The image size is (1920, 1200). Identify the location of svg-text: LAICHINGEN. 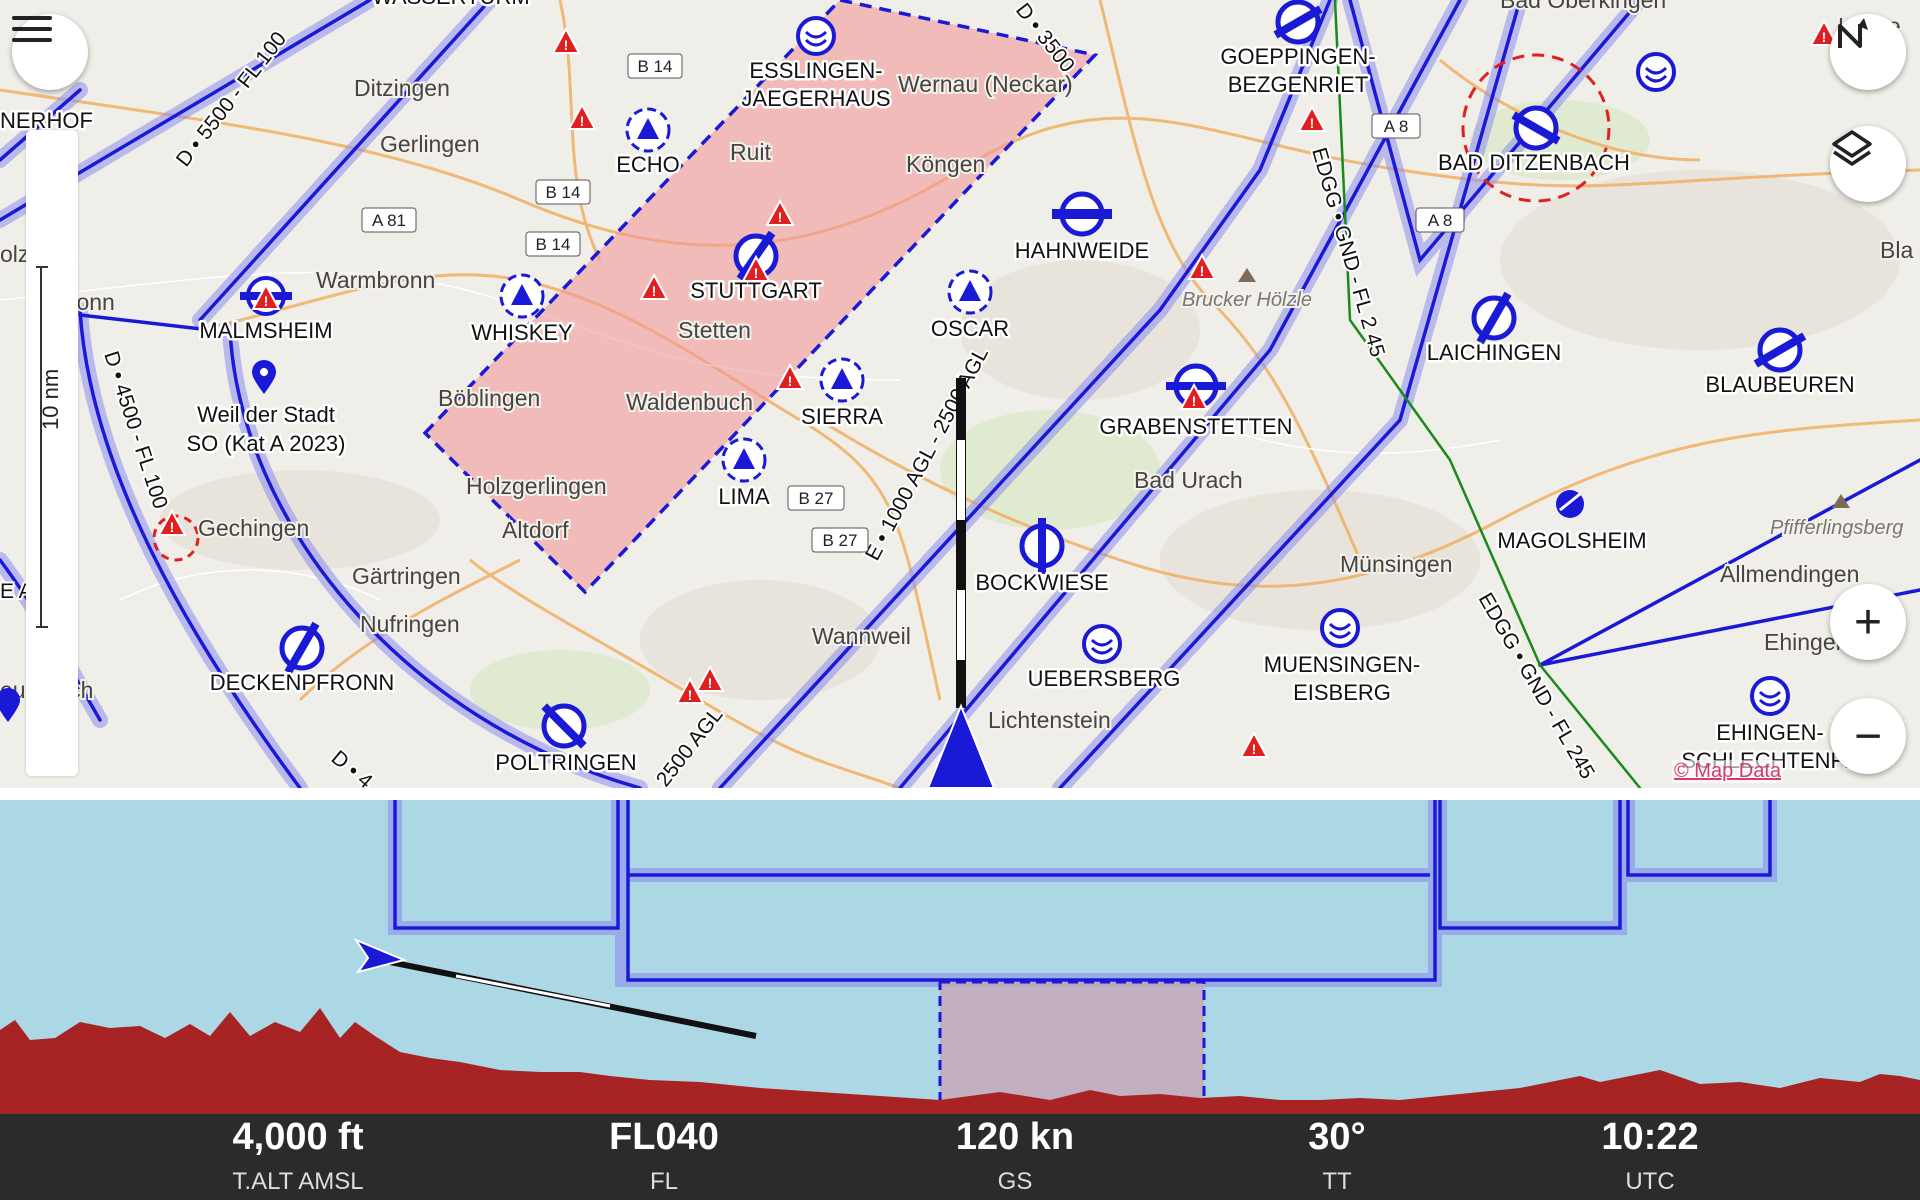
(1494, 352).